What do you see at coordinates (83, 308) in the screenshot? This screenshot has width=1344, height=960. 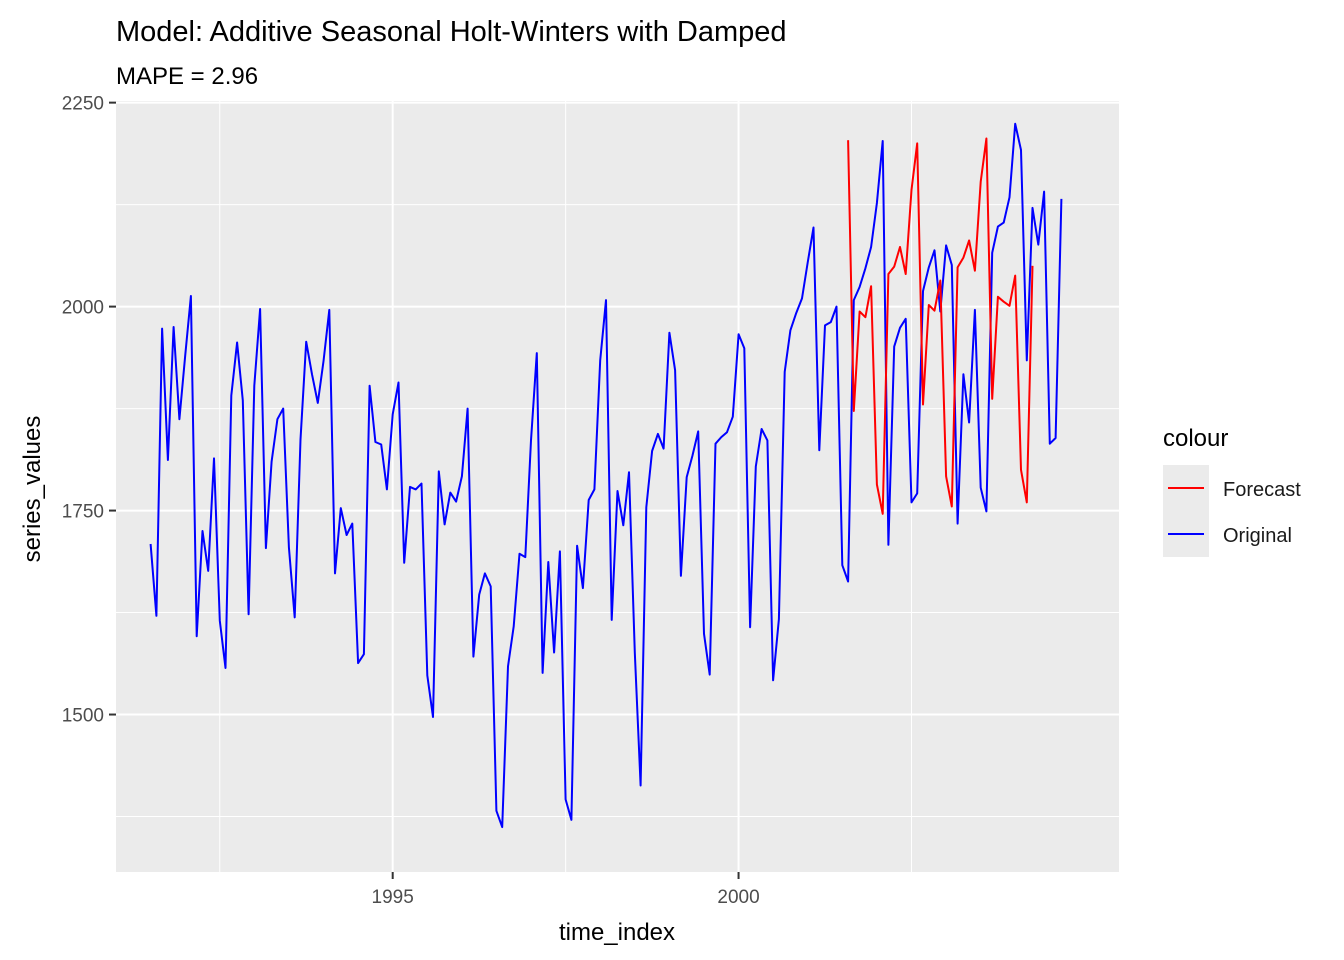 I see `y-tick-label: 2000` at bounding box center [83, 308].